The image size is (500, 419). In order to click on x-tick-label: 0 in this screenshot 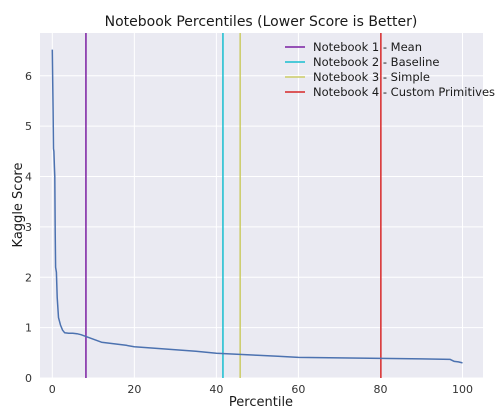, I will do `click(52, 389)`.